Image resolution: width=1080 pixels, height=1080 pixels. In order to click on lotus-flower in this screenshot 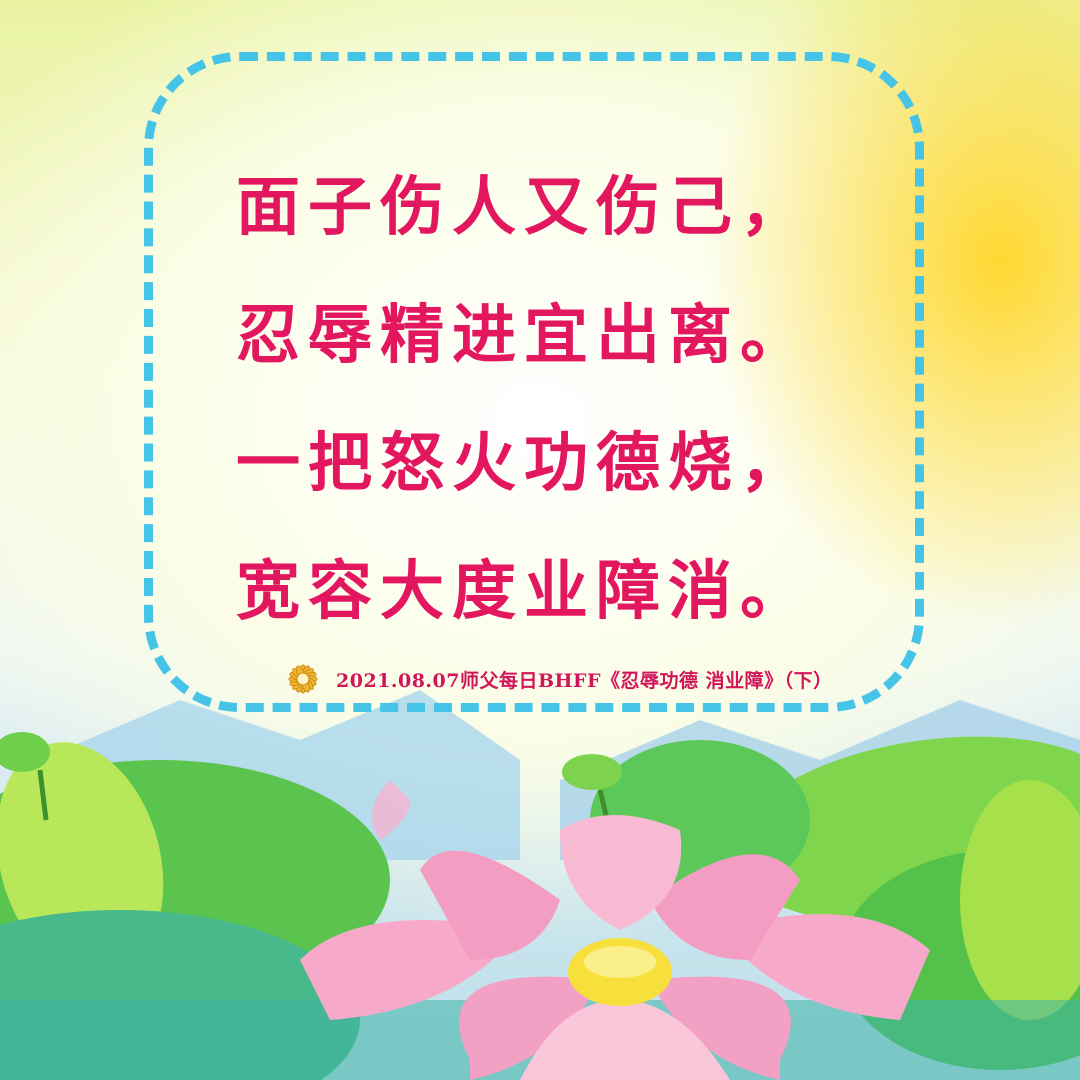, I will do `click(615, 947)`.